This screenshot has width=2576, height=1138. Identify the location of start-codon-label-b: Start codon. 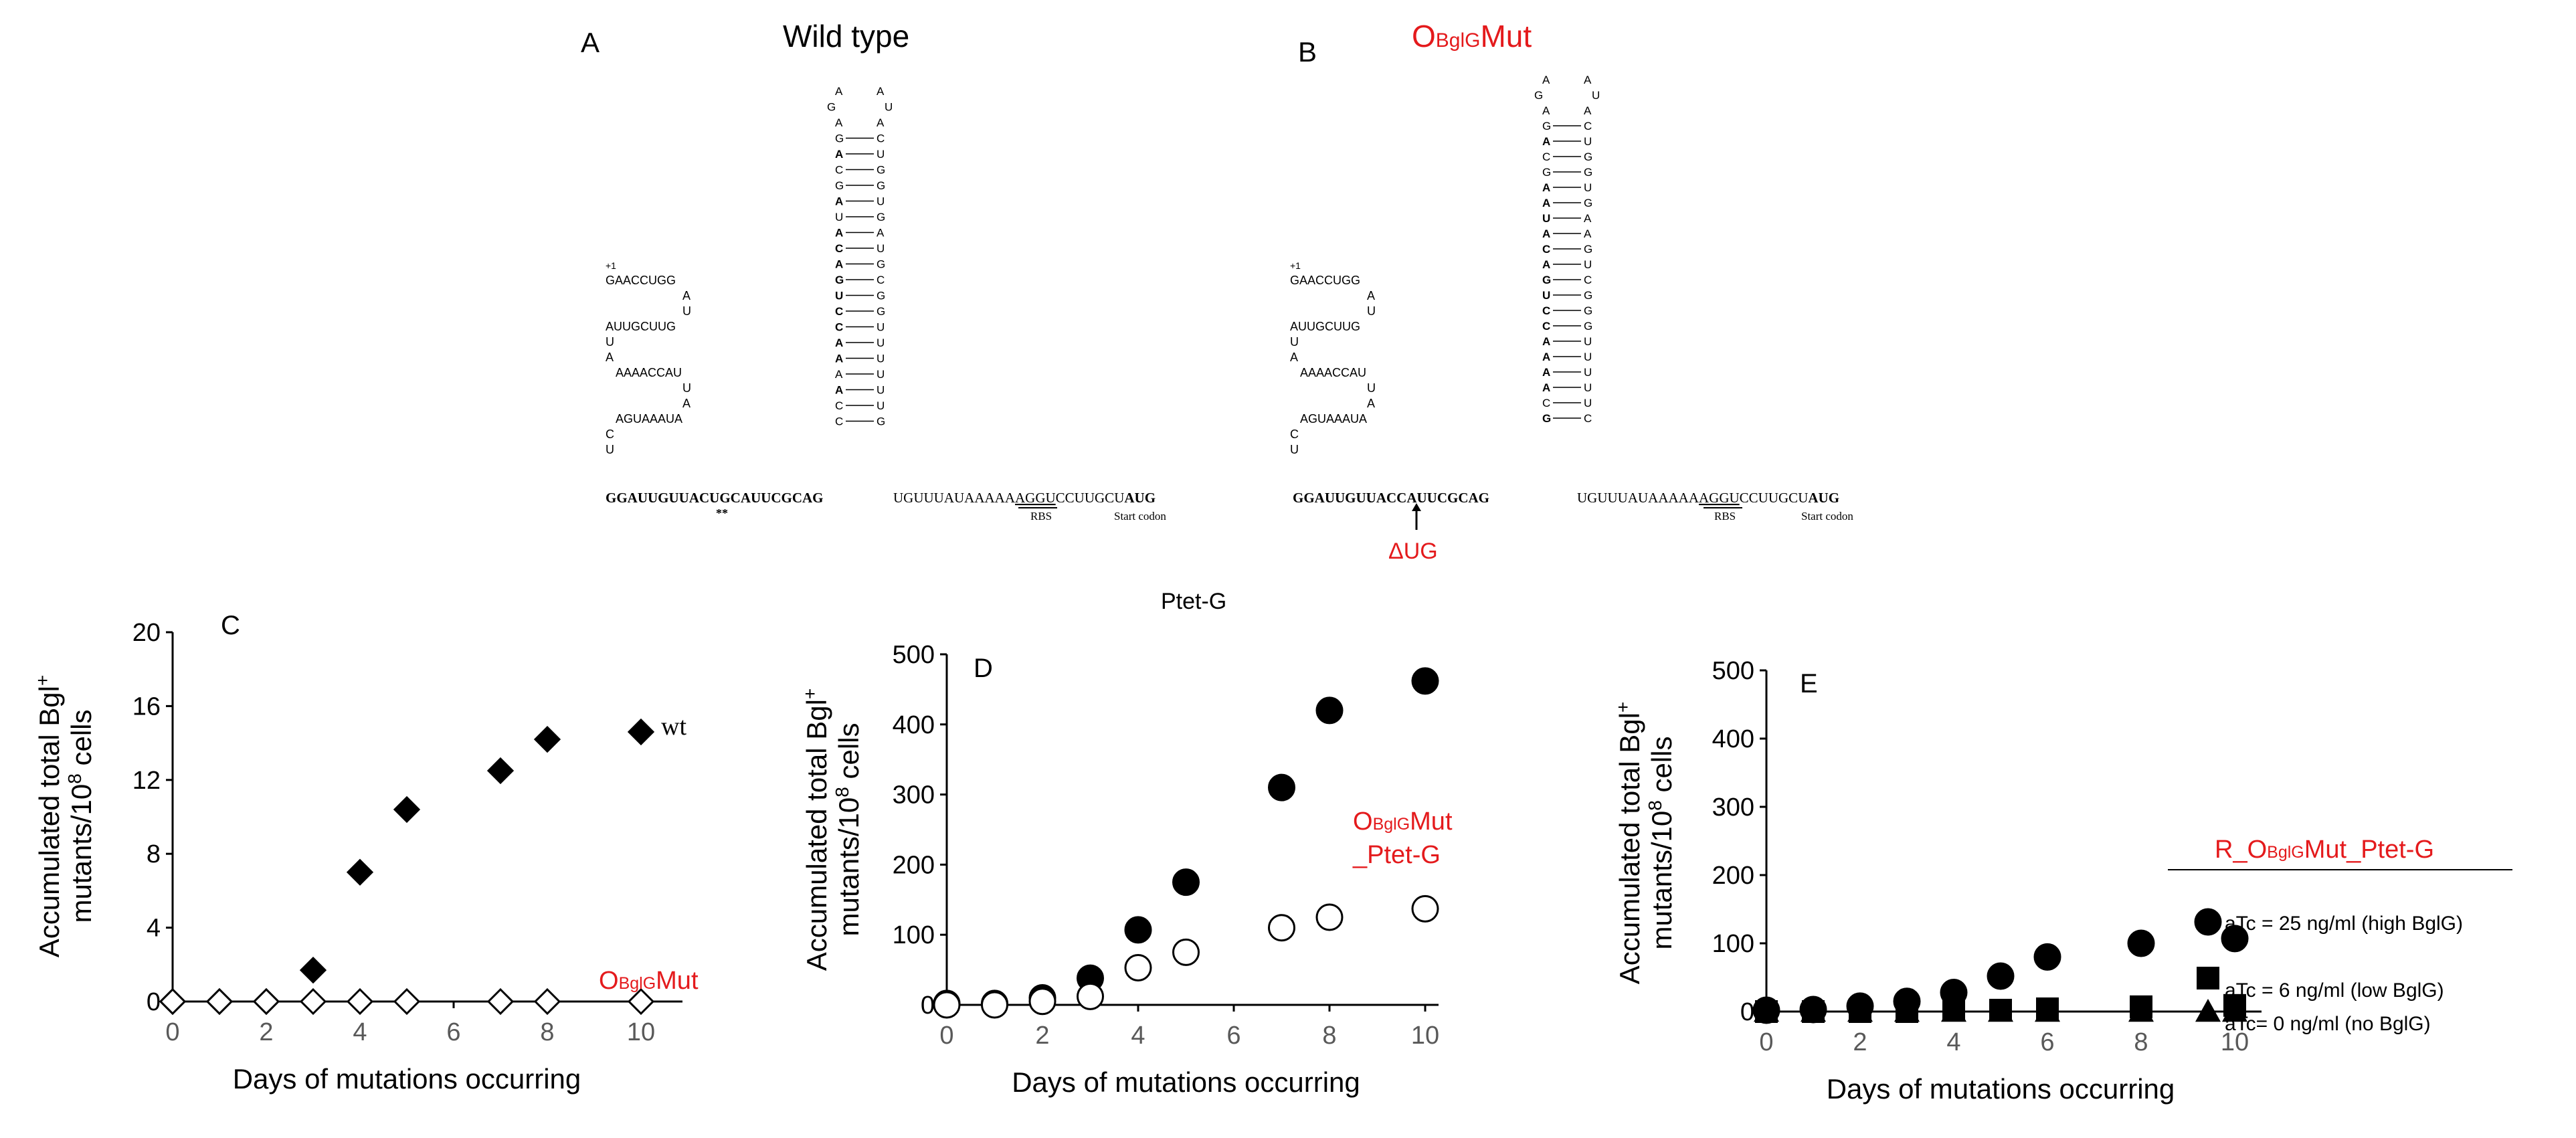
(1827, 516).